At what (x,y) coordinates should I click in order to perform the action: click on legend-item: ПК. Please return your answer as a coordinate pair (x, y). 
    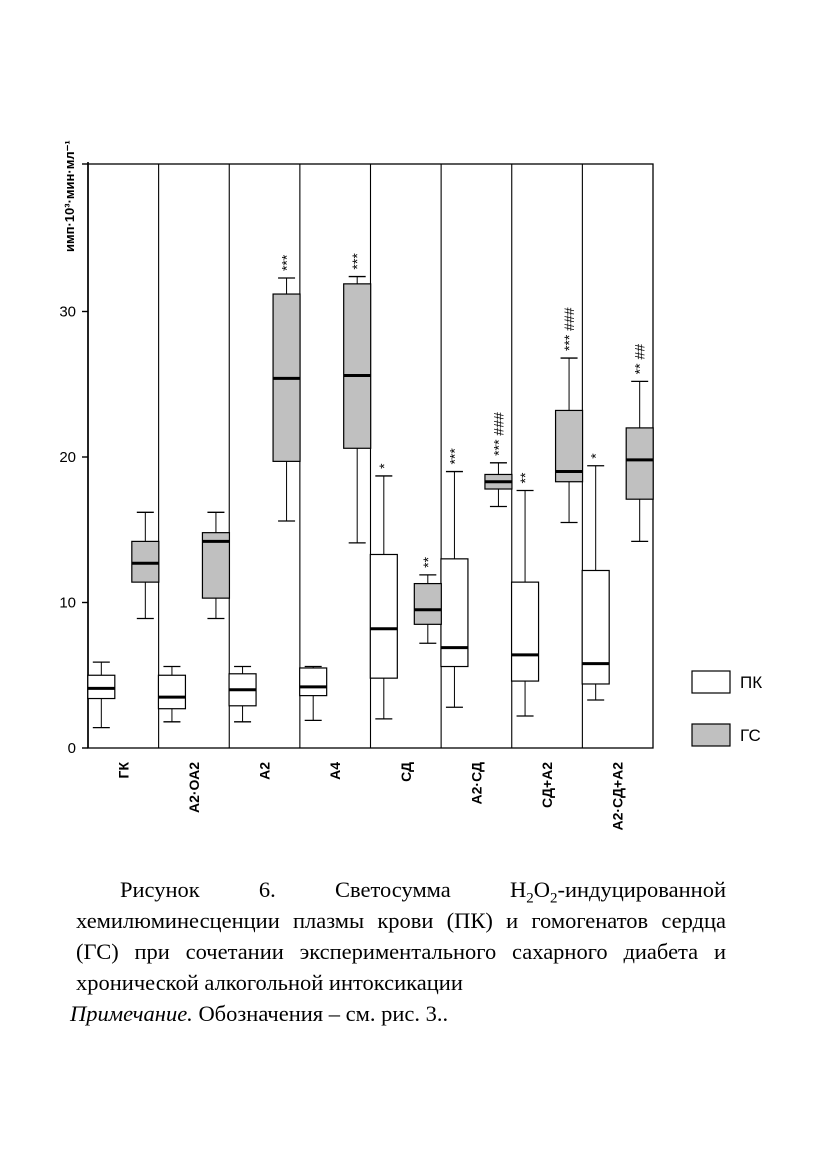
    Looking at the image, I should click on (726, 682).